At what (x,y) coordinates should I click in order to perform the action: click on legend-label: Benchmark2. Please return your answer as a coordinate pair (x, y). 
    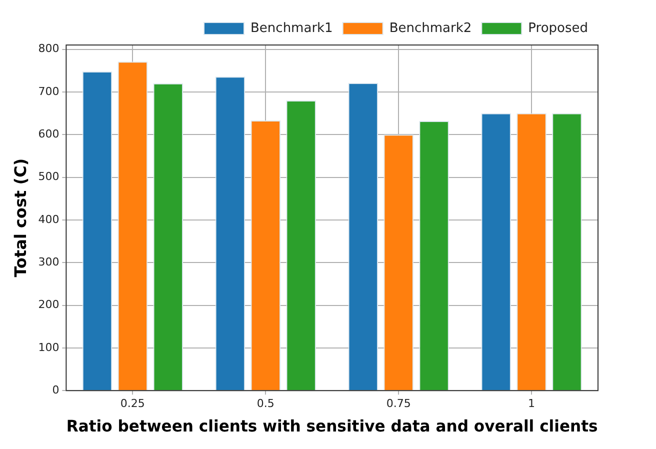
    Looking at the image, I should click on (430, 28).